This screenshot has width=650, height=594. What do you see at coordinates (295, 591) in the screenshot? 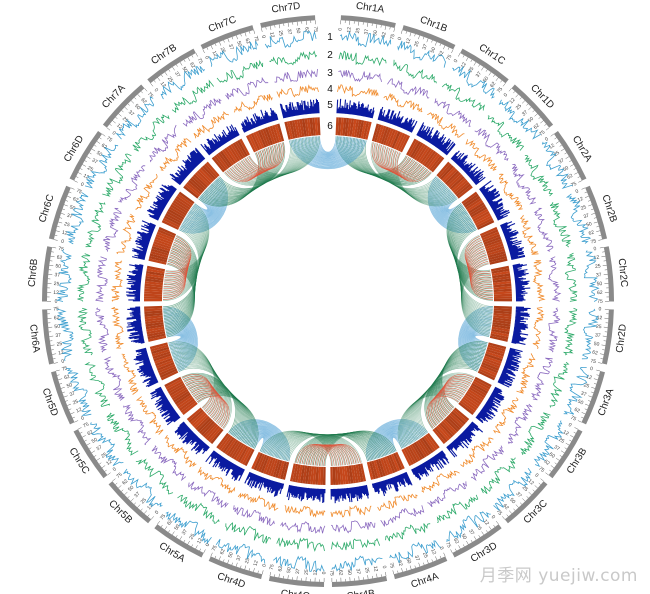
I see `chromosome-label-chr4c: Chr4C` at bounding box center [295, 591].